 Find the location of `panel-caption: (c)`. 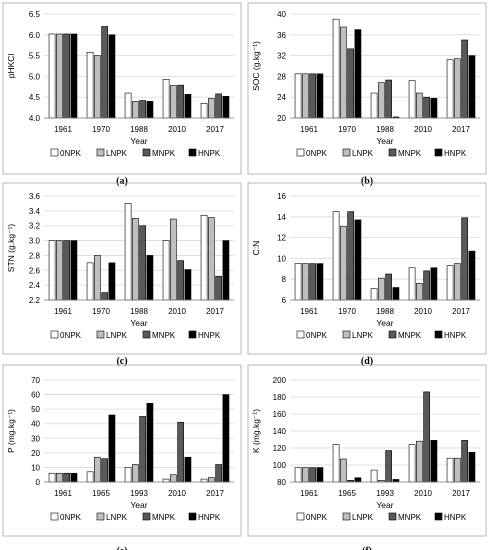

panel-caption: (c) is located at coordinates (121, 361).